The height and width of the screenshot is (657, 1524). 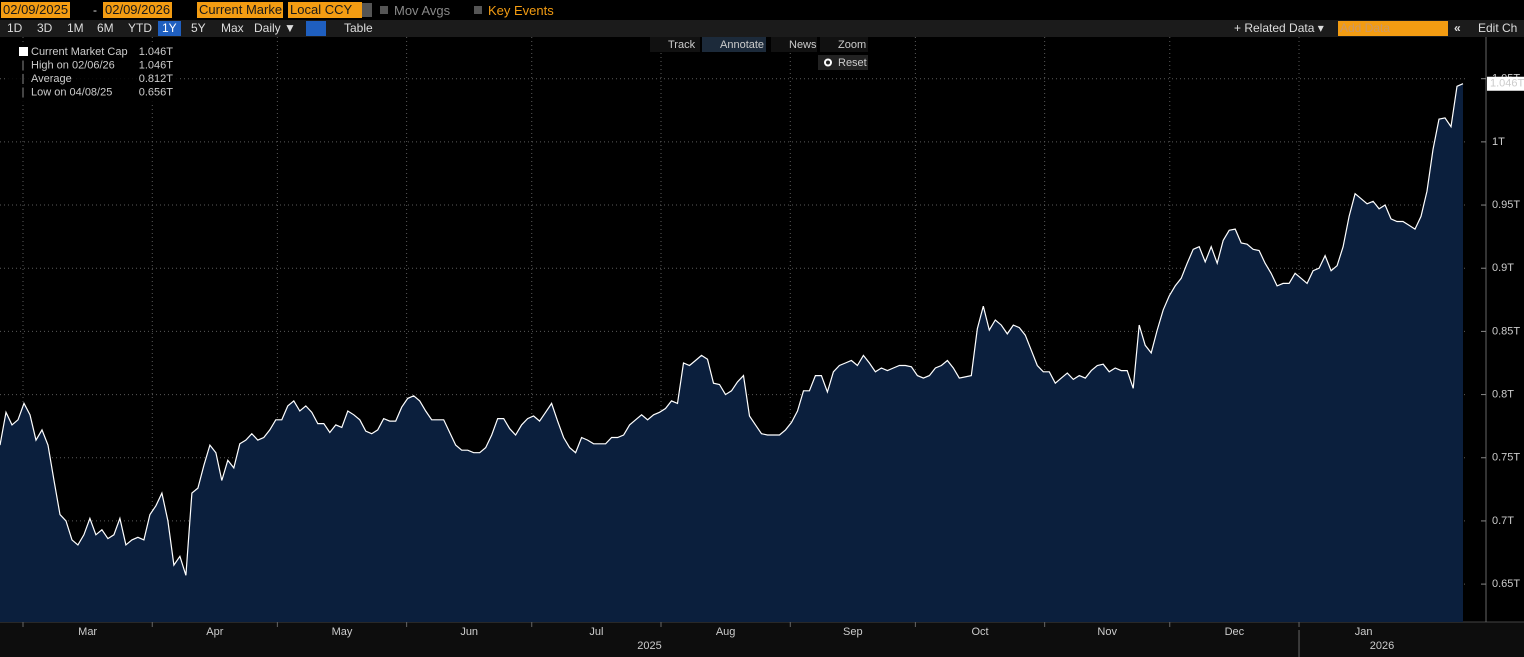 What do you see at coordinates (71, 92) in the screenshot?
I see `legend-label: Low on 04/08/25` at bounding box center [71, 92].